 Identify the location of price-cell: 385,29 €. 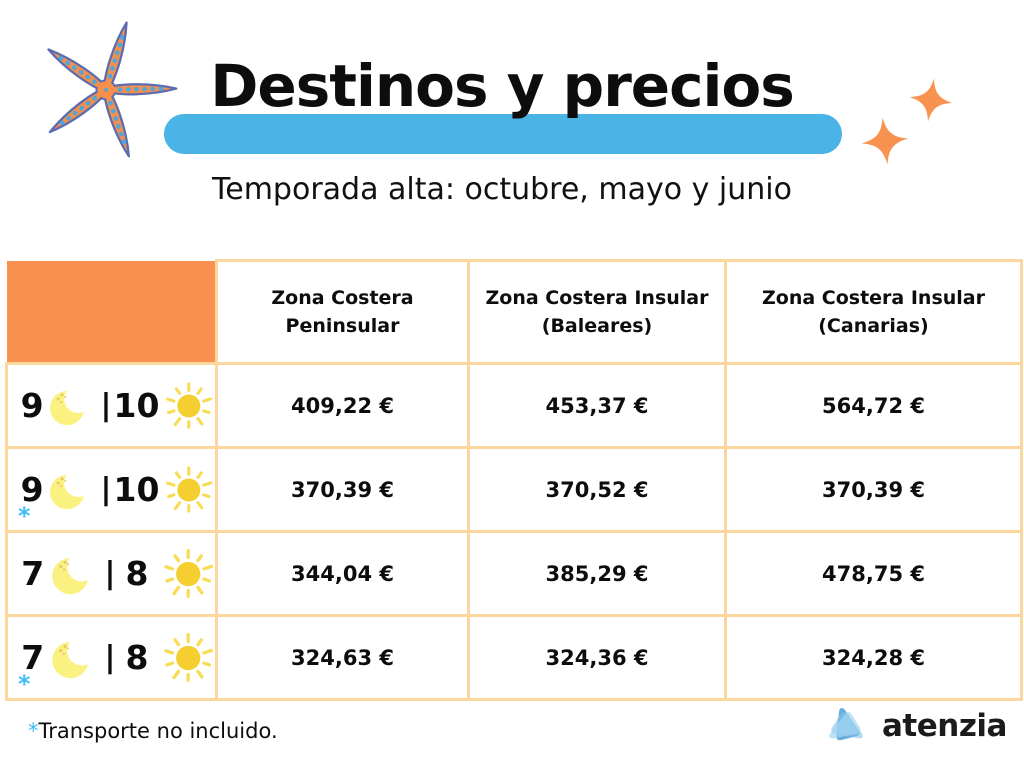
(597, 573).